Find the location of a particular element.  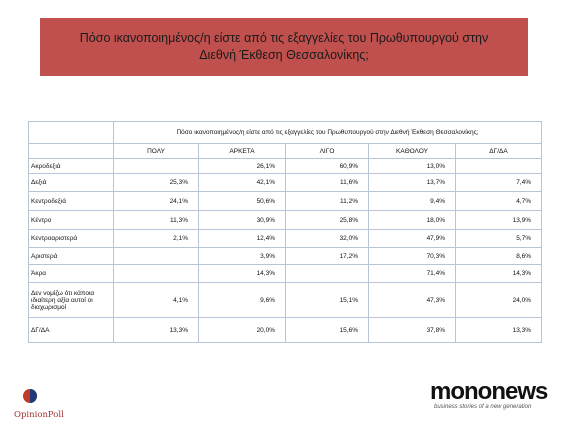

table-cell: 25,8% is located at coordinates (327, 220).